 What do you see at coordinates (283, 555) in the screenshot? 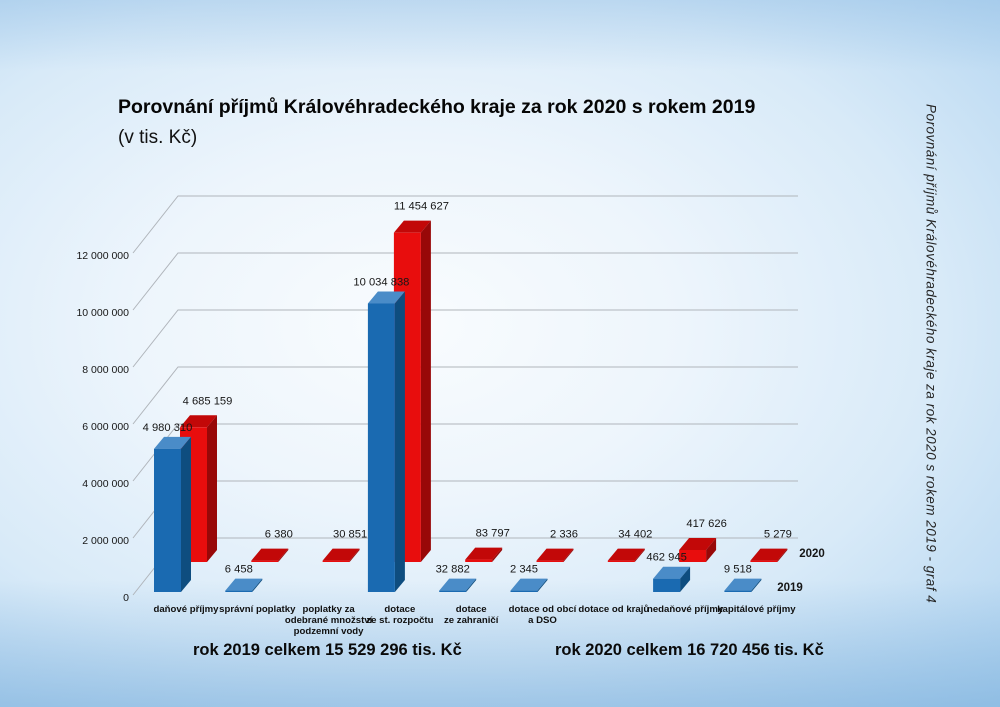
I see `bar-2020-cat1-side` at bounding box center [283, 555].